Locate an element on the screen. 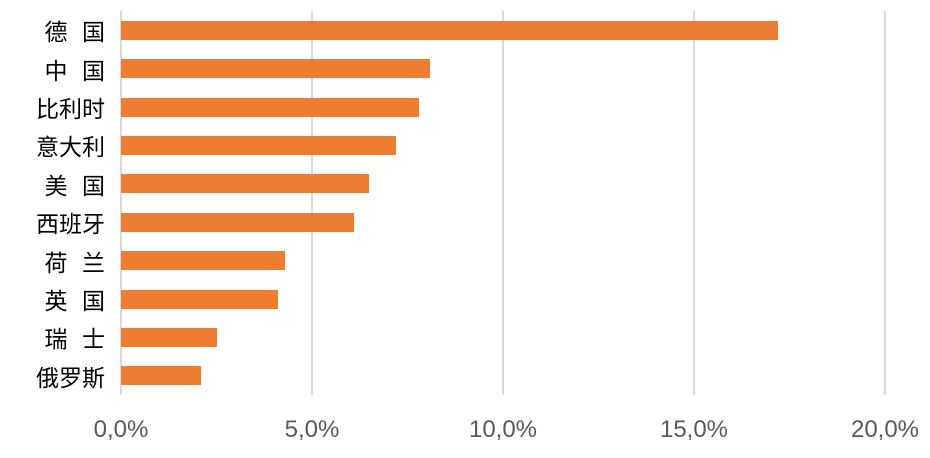  x-axis: 0,0% 5,0% 10,0% 15,0% 20,0% is located at coordinates (465, 431).